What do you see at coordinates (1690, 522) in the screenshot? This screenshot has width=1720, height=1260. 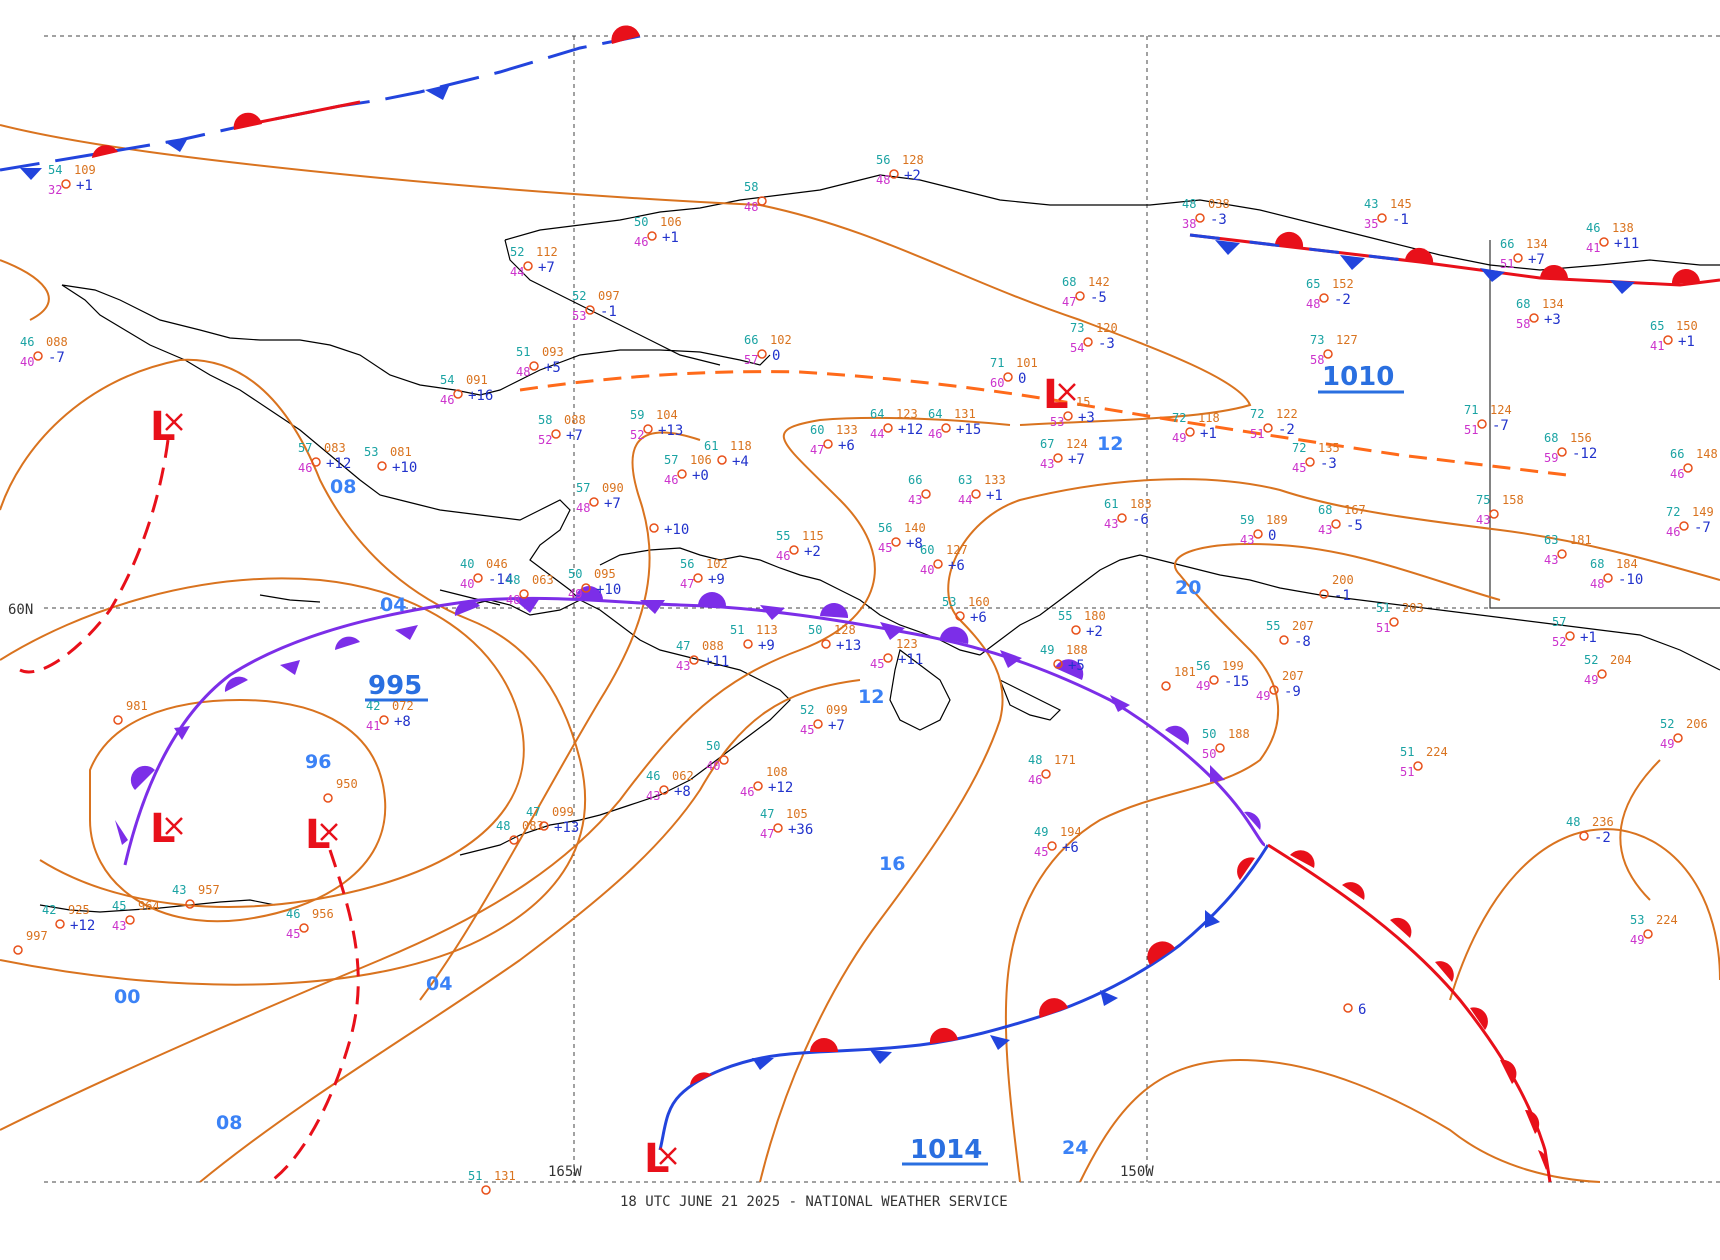 I see `station-plot: 72 149 46 -7` at bounding box center [1690, 522].